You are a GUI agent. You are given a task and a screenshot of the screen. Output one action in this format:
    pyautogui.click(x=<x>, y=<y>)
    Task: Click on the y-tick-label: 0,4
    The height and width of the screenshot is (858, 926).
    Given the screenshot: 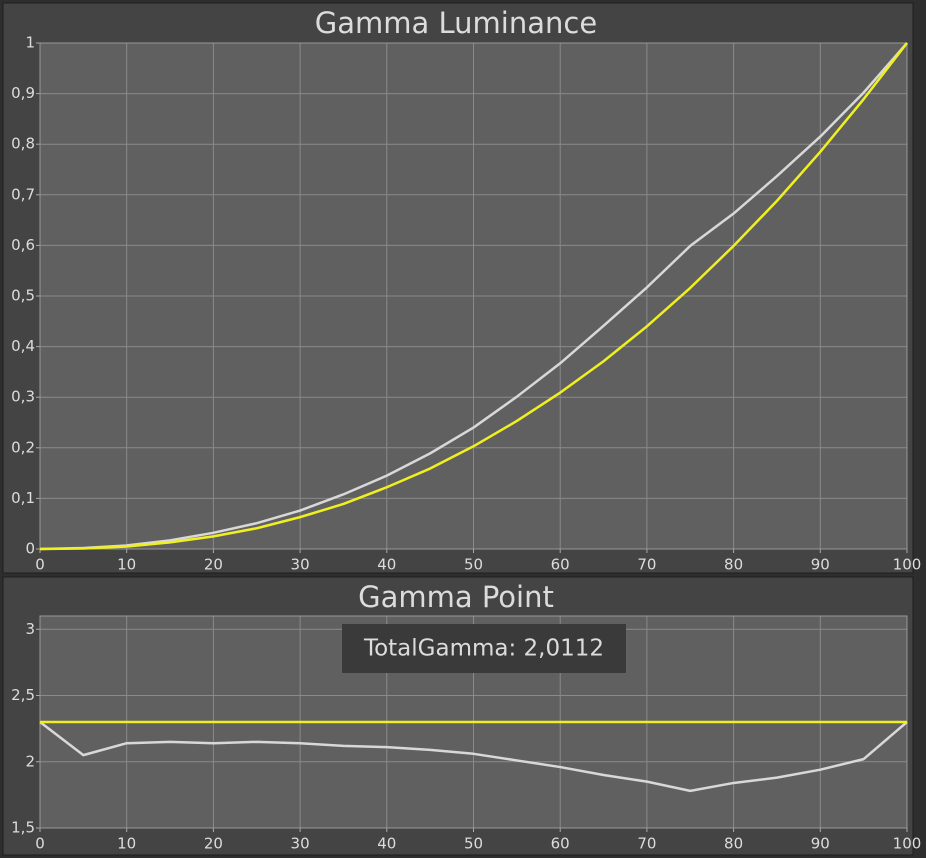 What is the action you would take?
    pyautogui.click(x=23, y=346)
    